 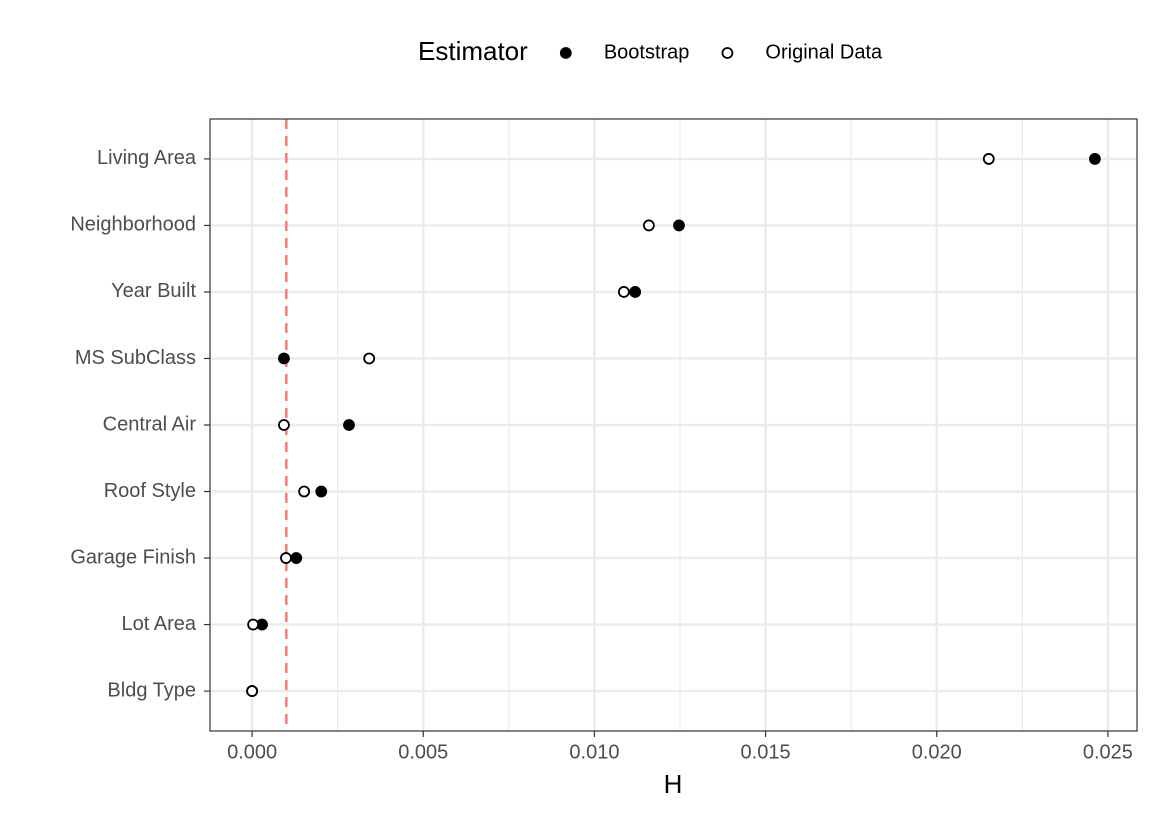 I want to click on x-tick-label: 0.020, so click(x=937, y=752).